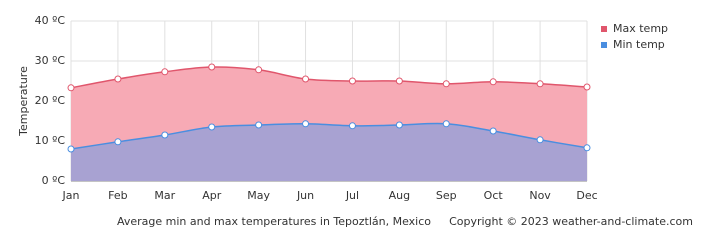  I want to click on x-tick-label: Mar, so click(164, 195).